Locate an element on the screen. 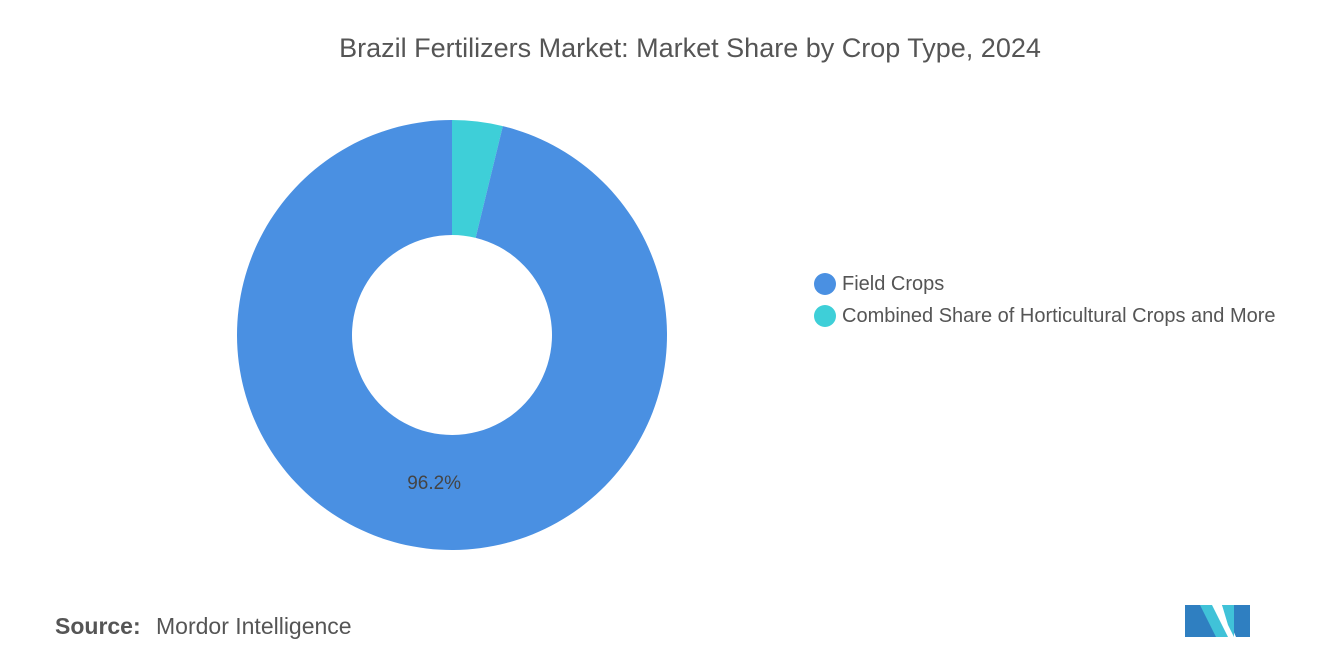  legend-label: Field Crops is located at coordinates (893, 284).